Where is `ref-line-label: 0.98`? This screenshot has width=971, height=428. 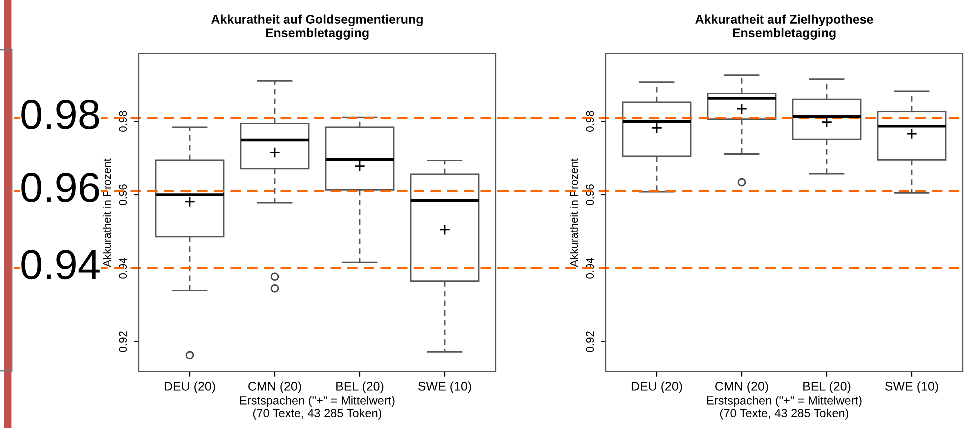 ref-line-label: 0.98 is located at coordinates (61, 115).